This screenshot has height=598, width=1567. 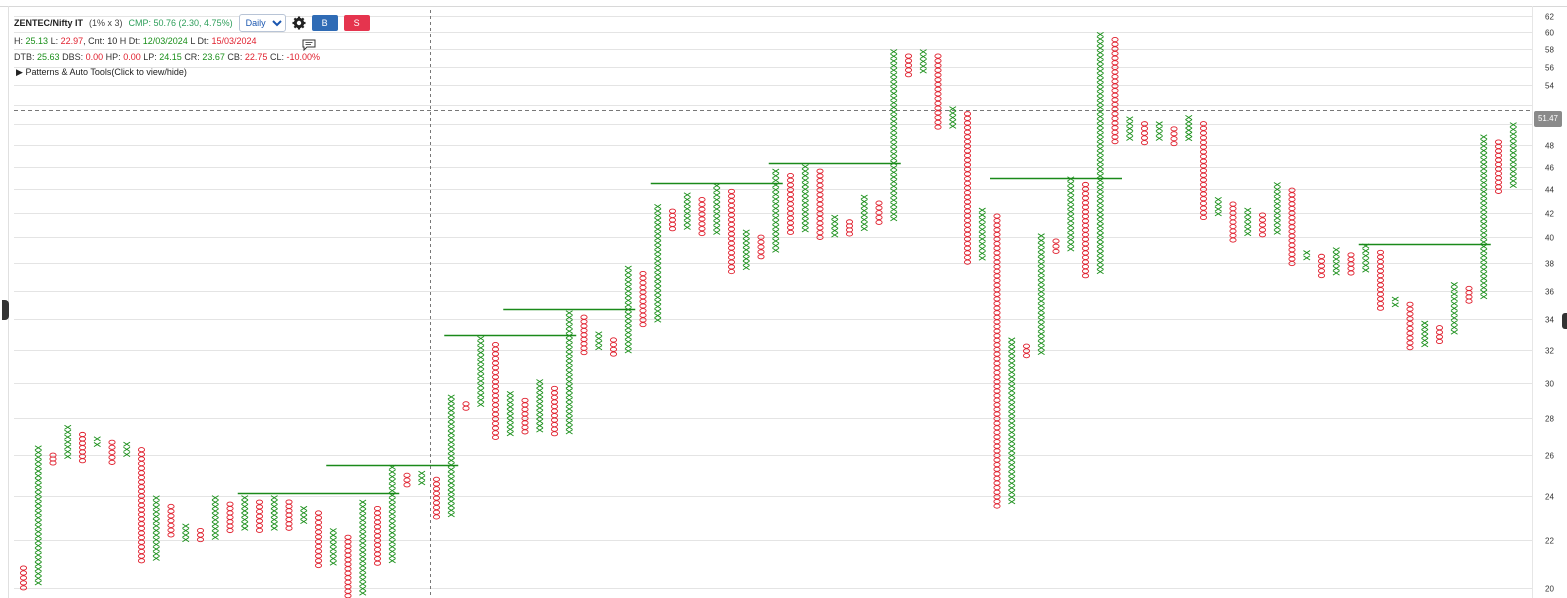 I want to click on right-panel-handle, so click(x=1564, y=321).